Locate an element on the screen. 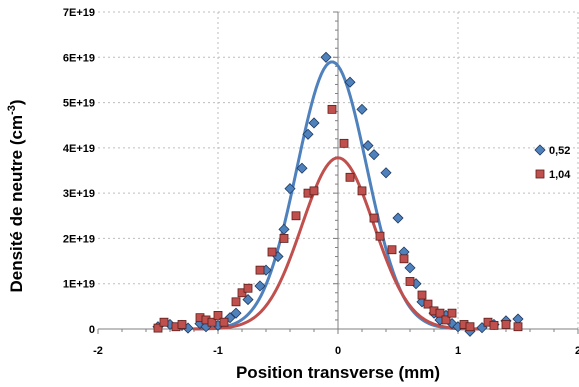 The image size is (579, 387). y-tick-label: 5E+19 is located at coordinates (79, 104).